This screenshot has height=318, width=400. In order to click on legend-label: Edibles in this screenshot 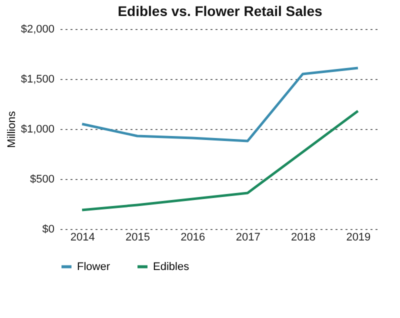, I will do `click(171, 266)`.